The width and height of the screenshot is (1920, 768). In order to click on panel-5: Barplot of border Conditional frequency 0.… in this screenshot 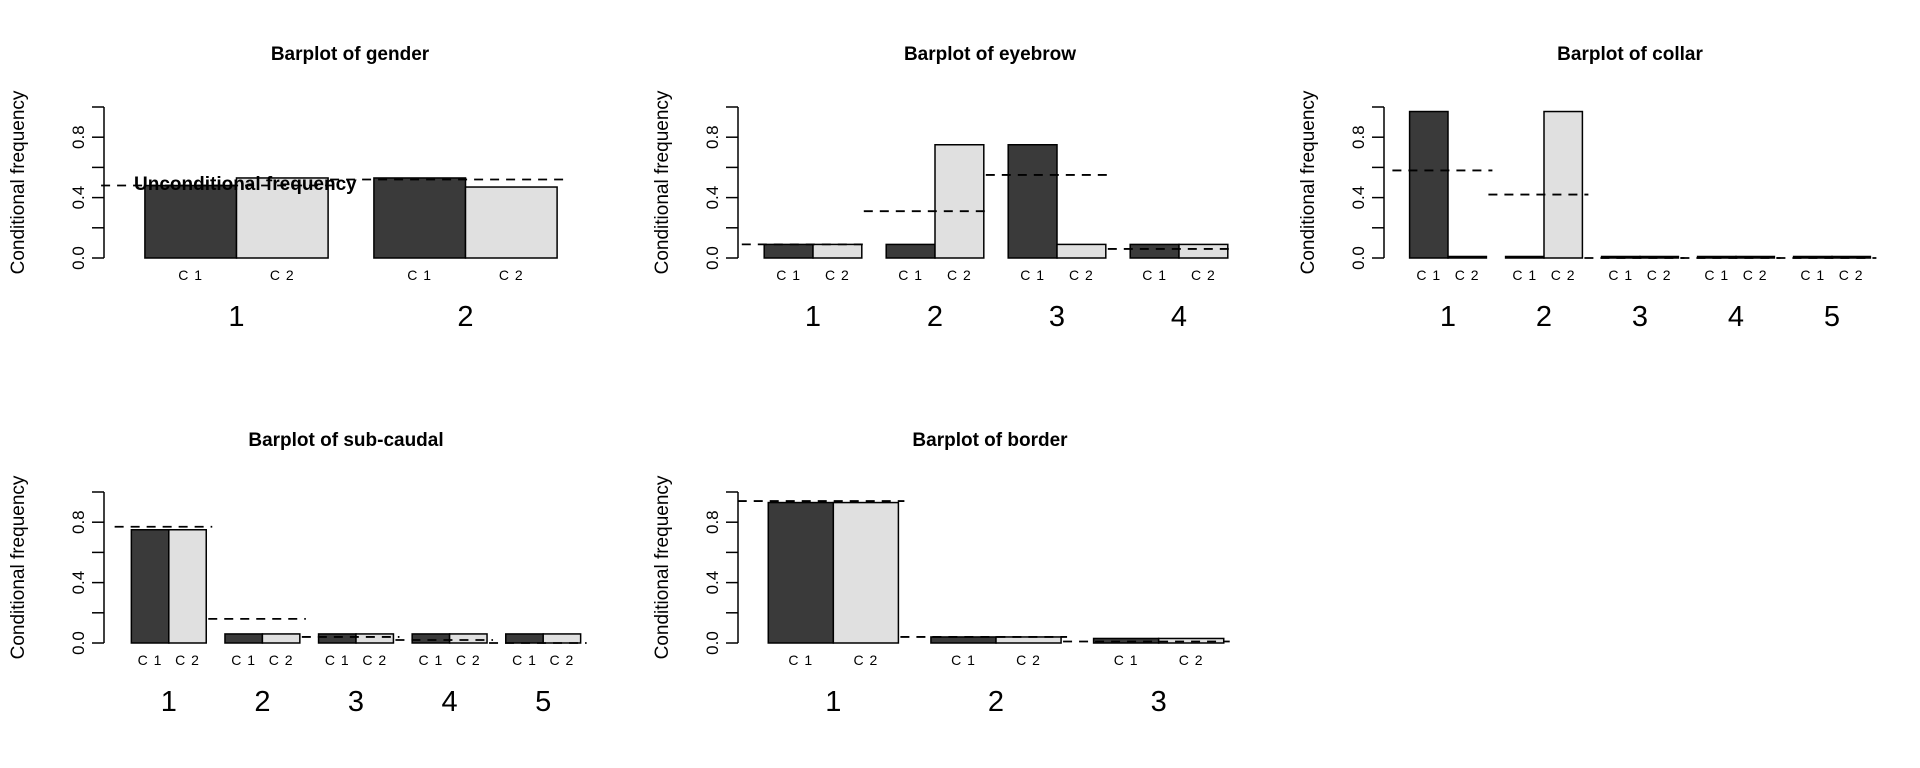, I will do `click(941, 574)`.